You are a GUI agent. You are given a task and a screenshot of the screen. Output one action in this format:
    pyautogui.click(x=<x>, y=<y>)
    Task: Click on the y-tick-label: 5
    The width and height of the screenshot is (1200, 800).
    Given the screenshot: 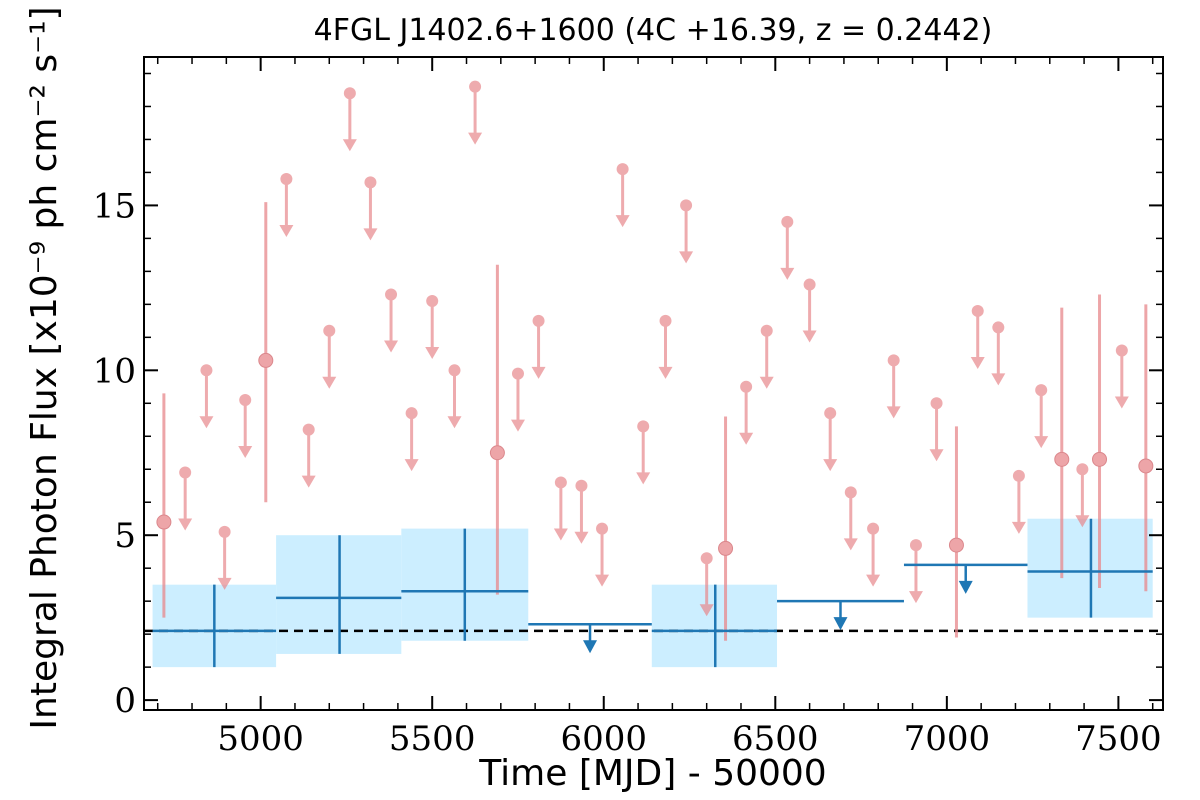 What is the action you would take?
    pyautogui.click(x=125, y=536)
    